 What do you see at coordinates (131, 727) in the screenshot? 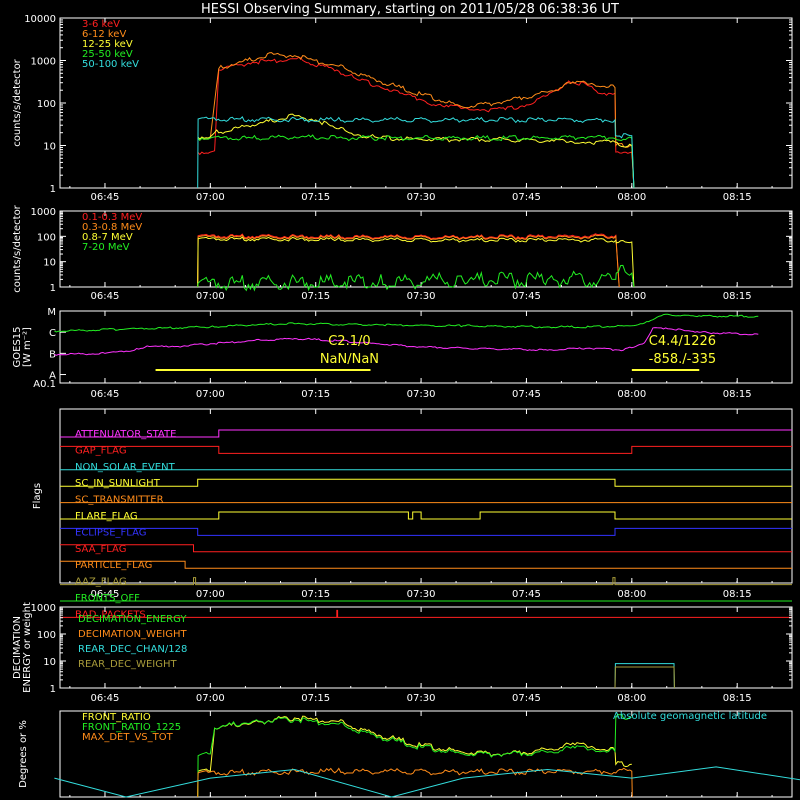
I see `legend-entry: FRONT_RATIO_1225` at bounding box center [131, 727].